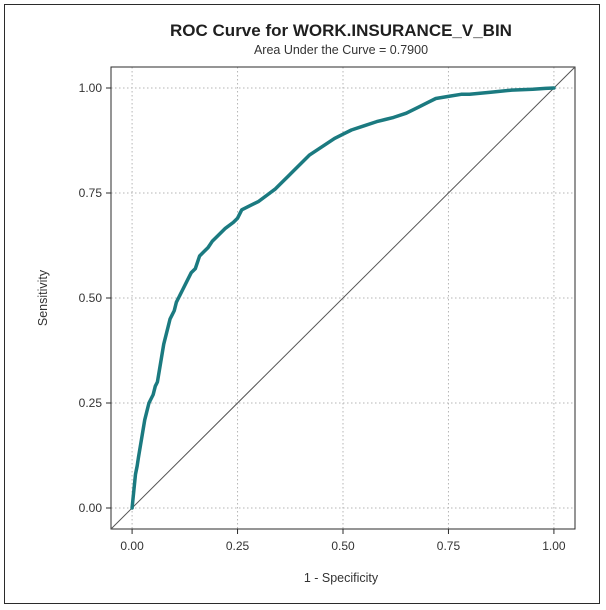  I want to click on x-tick-label: 1.00, so click(554, 546).